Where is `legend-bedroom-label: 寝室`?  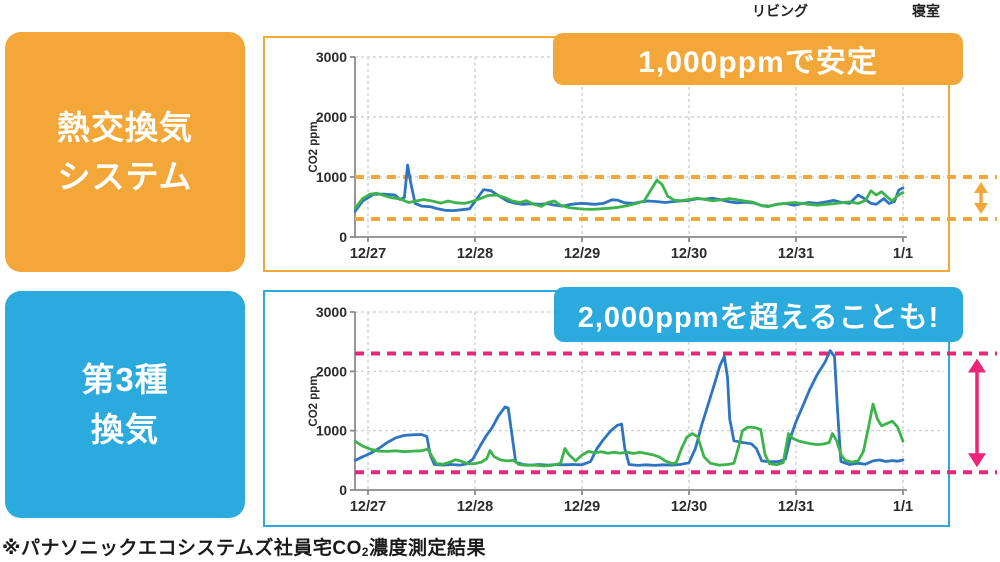 legend-bedroom-label: 寝室 is located at coordinates (926, 11).